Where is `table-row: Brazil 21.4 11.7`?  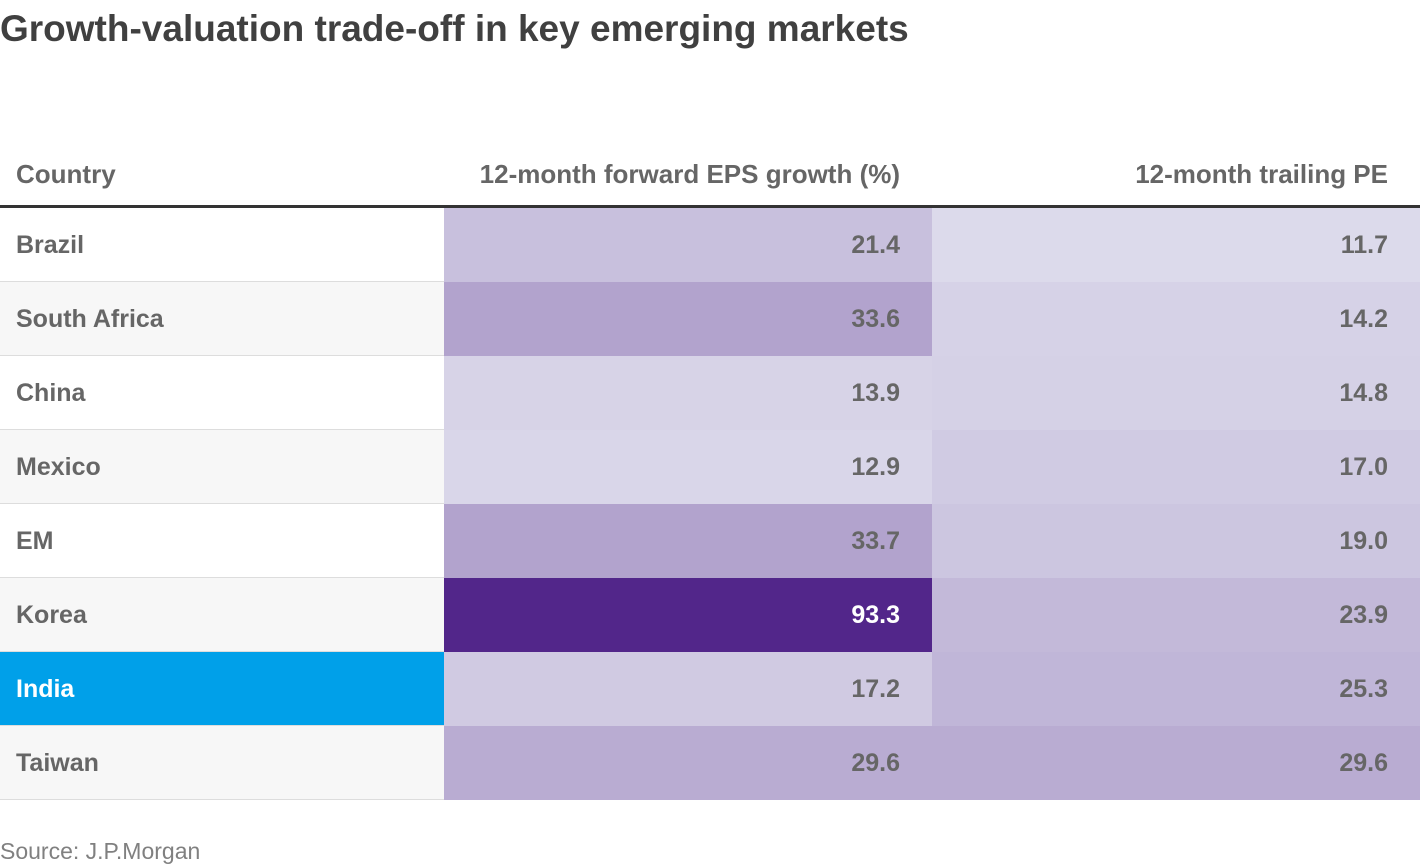
table-row: Brazil 21.4 11.7 is located at coordinates (710, 245).